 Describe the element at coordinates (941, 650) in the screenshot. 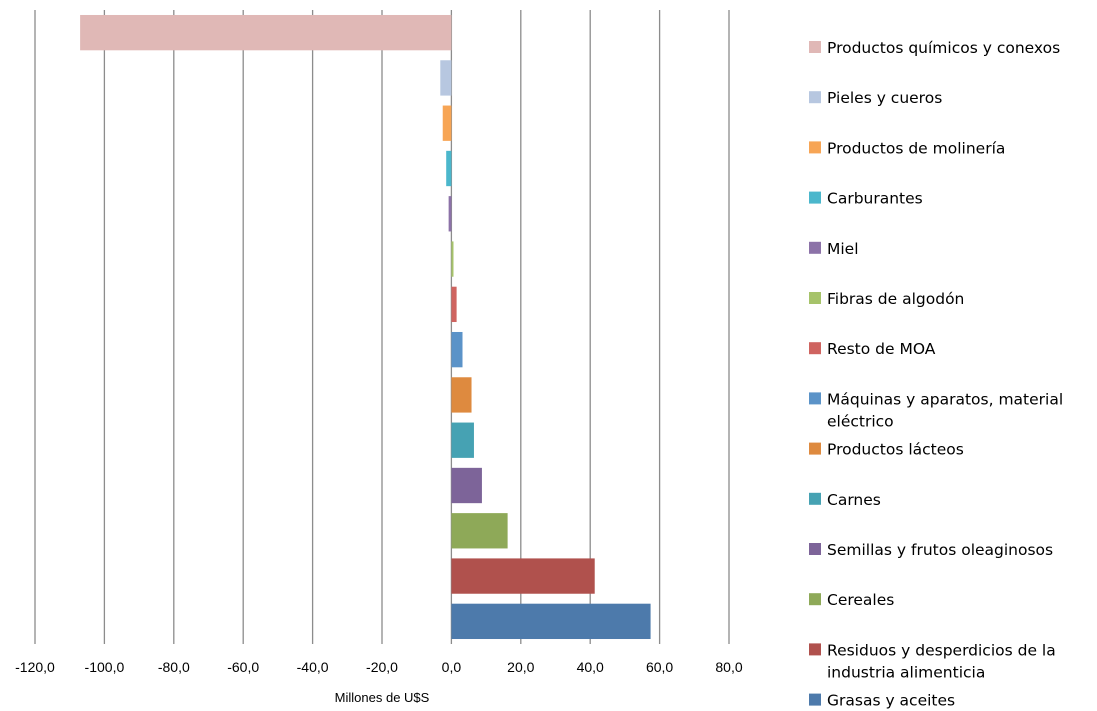

I see `legend-label: Residuos y desperdicios de la` at that location.